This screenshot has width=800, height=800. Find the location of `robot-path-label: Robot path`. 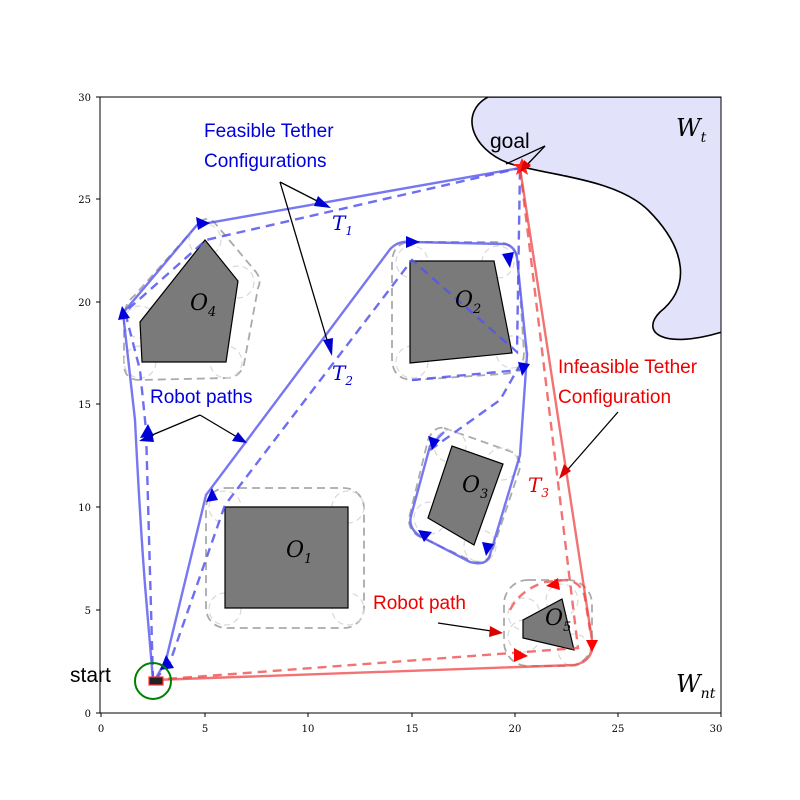

robot-path-label: Robot path is located at coordinates (419, 603).